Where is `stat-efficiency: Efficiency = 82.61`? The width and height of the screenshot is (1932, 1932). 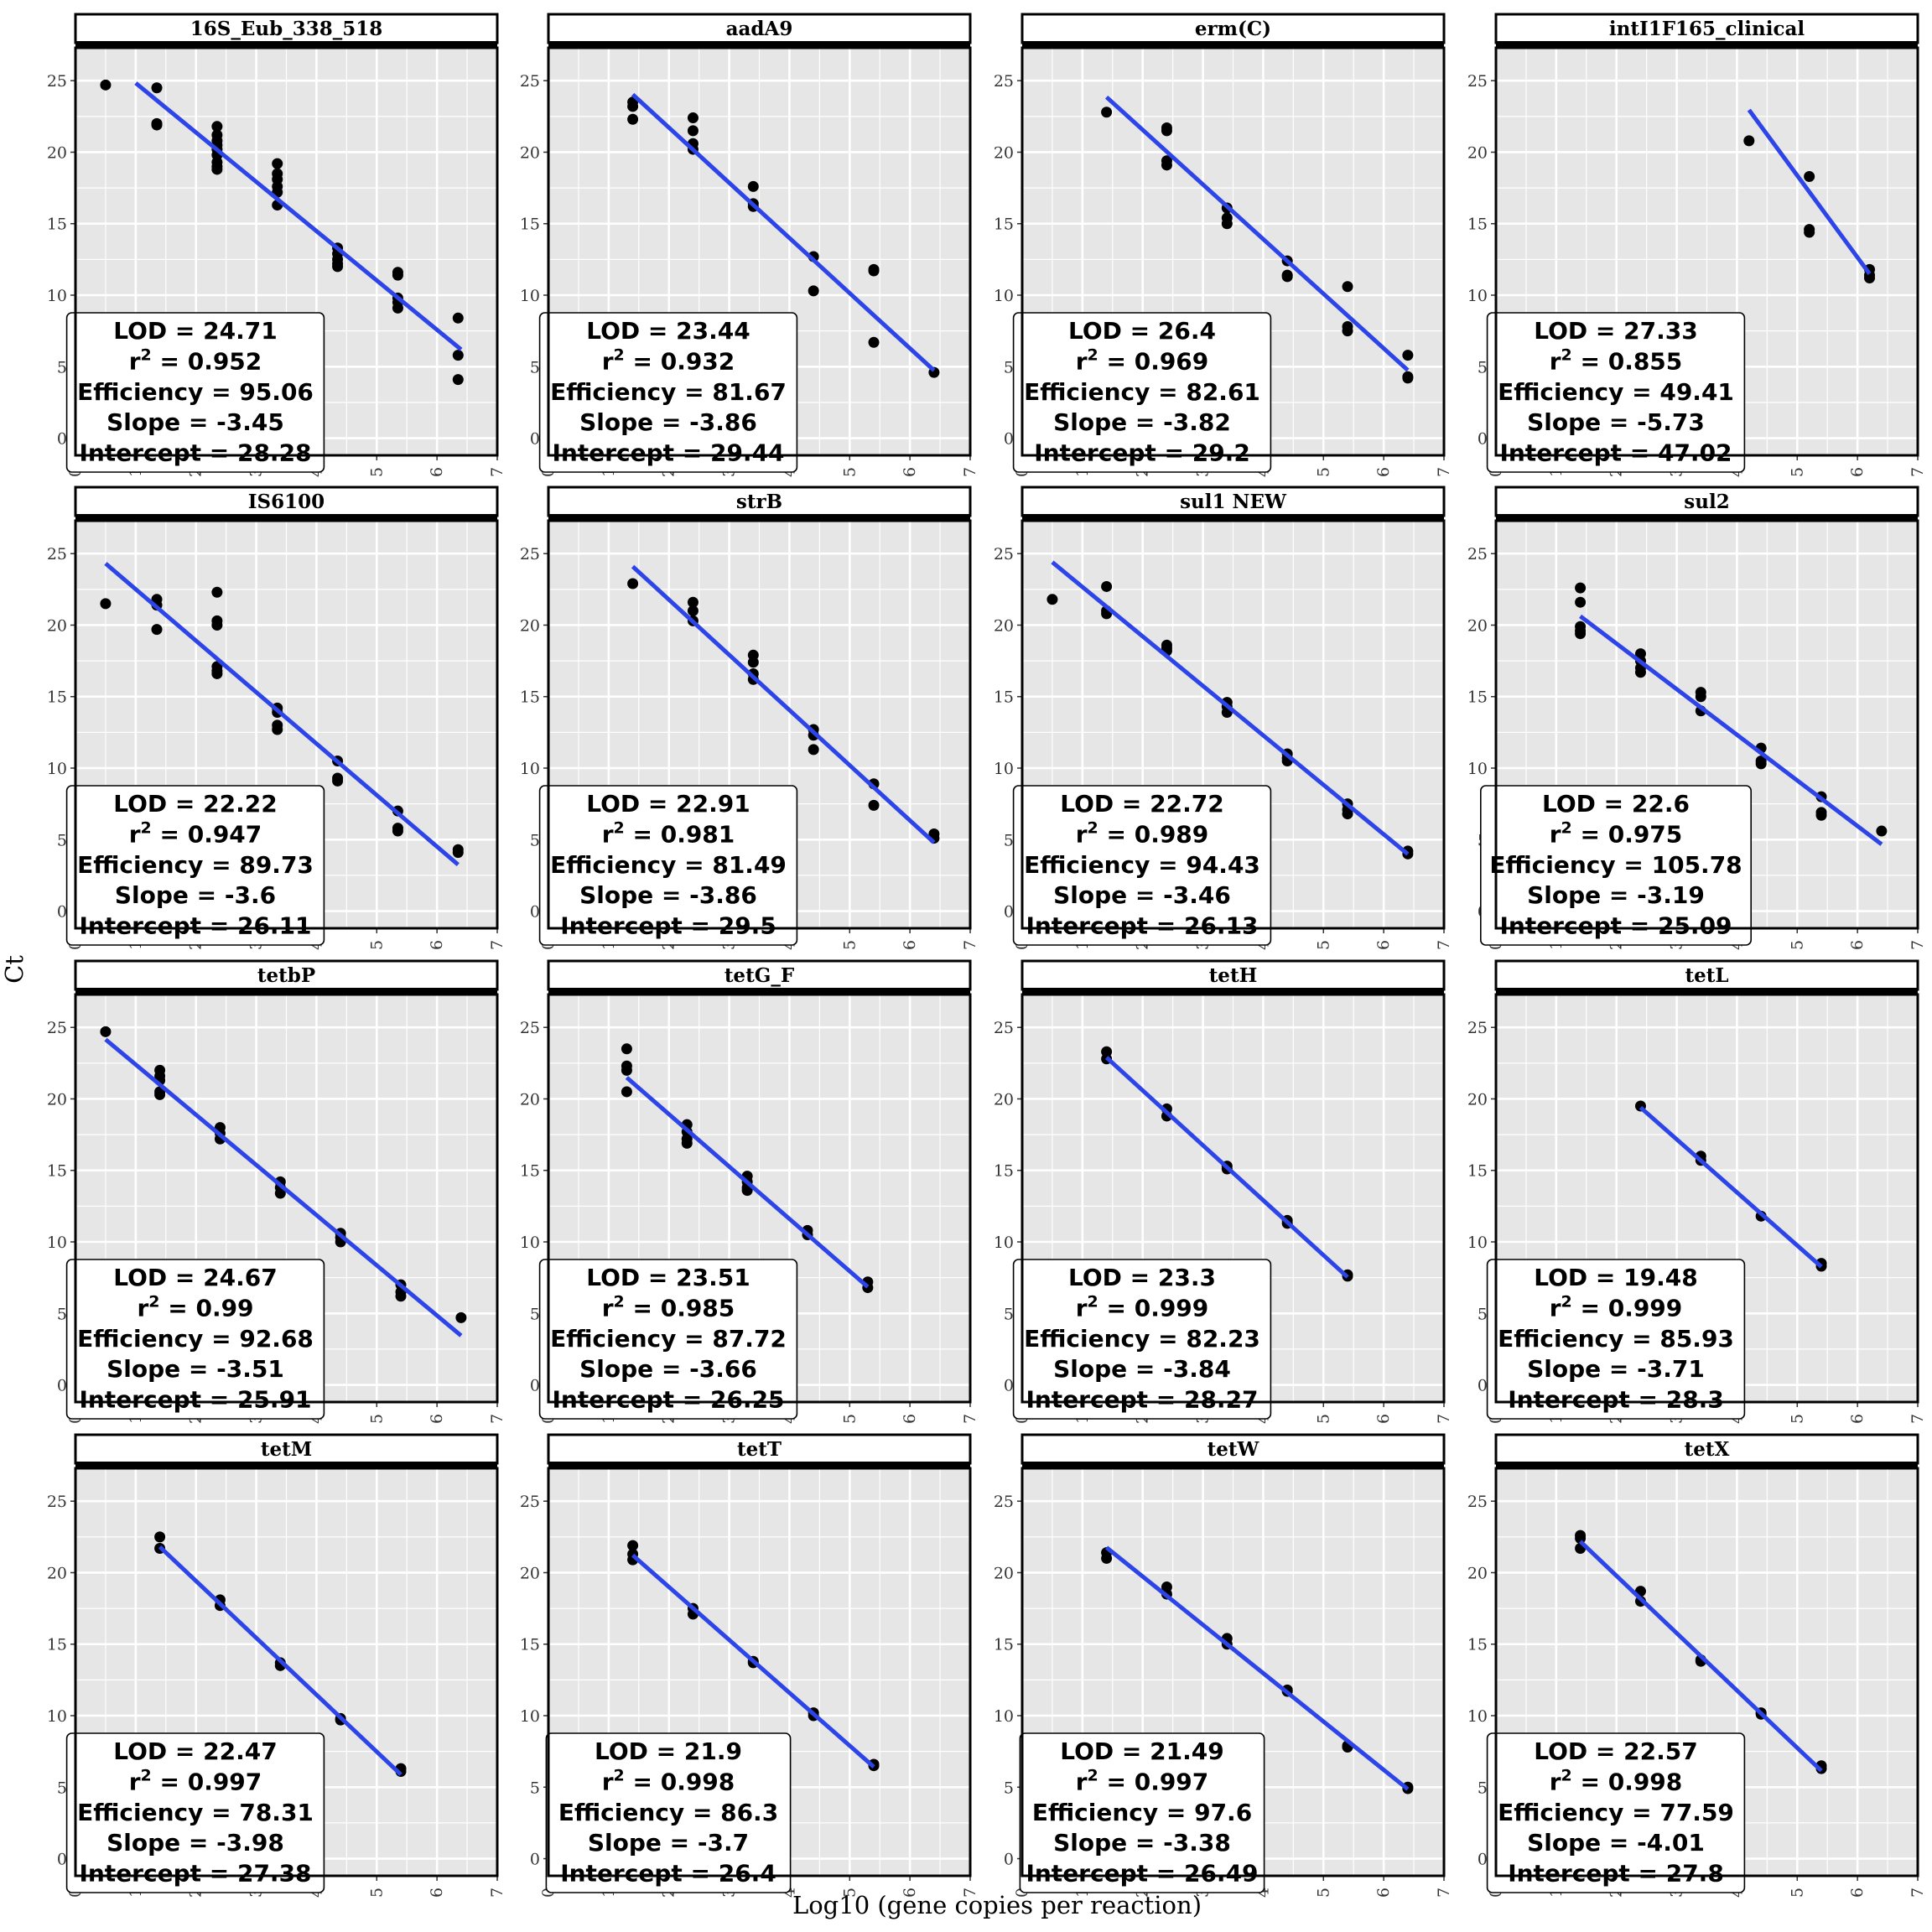
stat-efficiency: Efficiency = 82.61 is located at coordinates (1142, 392).